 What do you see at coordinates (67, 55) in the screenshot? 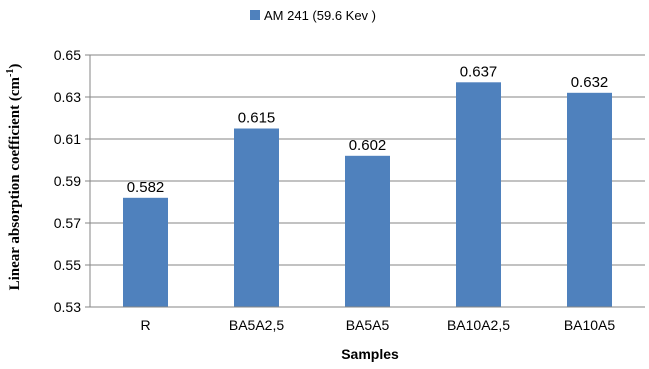
I see `y-tick-label: 0.65` at bounding box center [67, 55].